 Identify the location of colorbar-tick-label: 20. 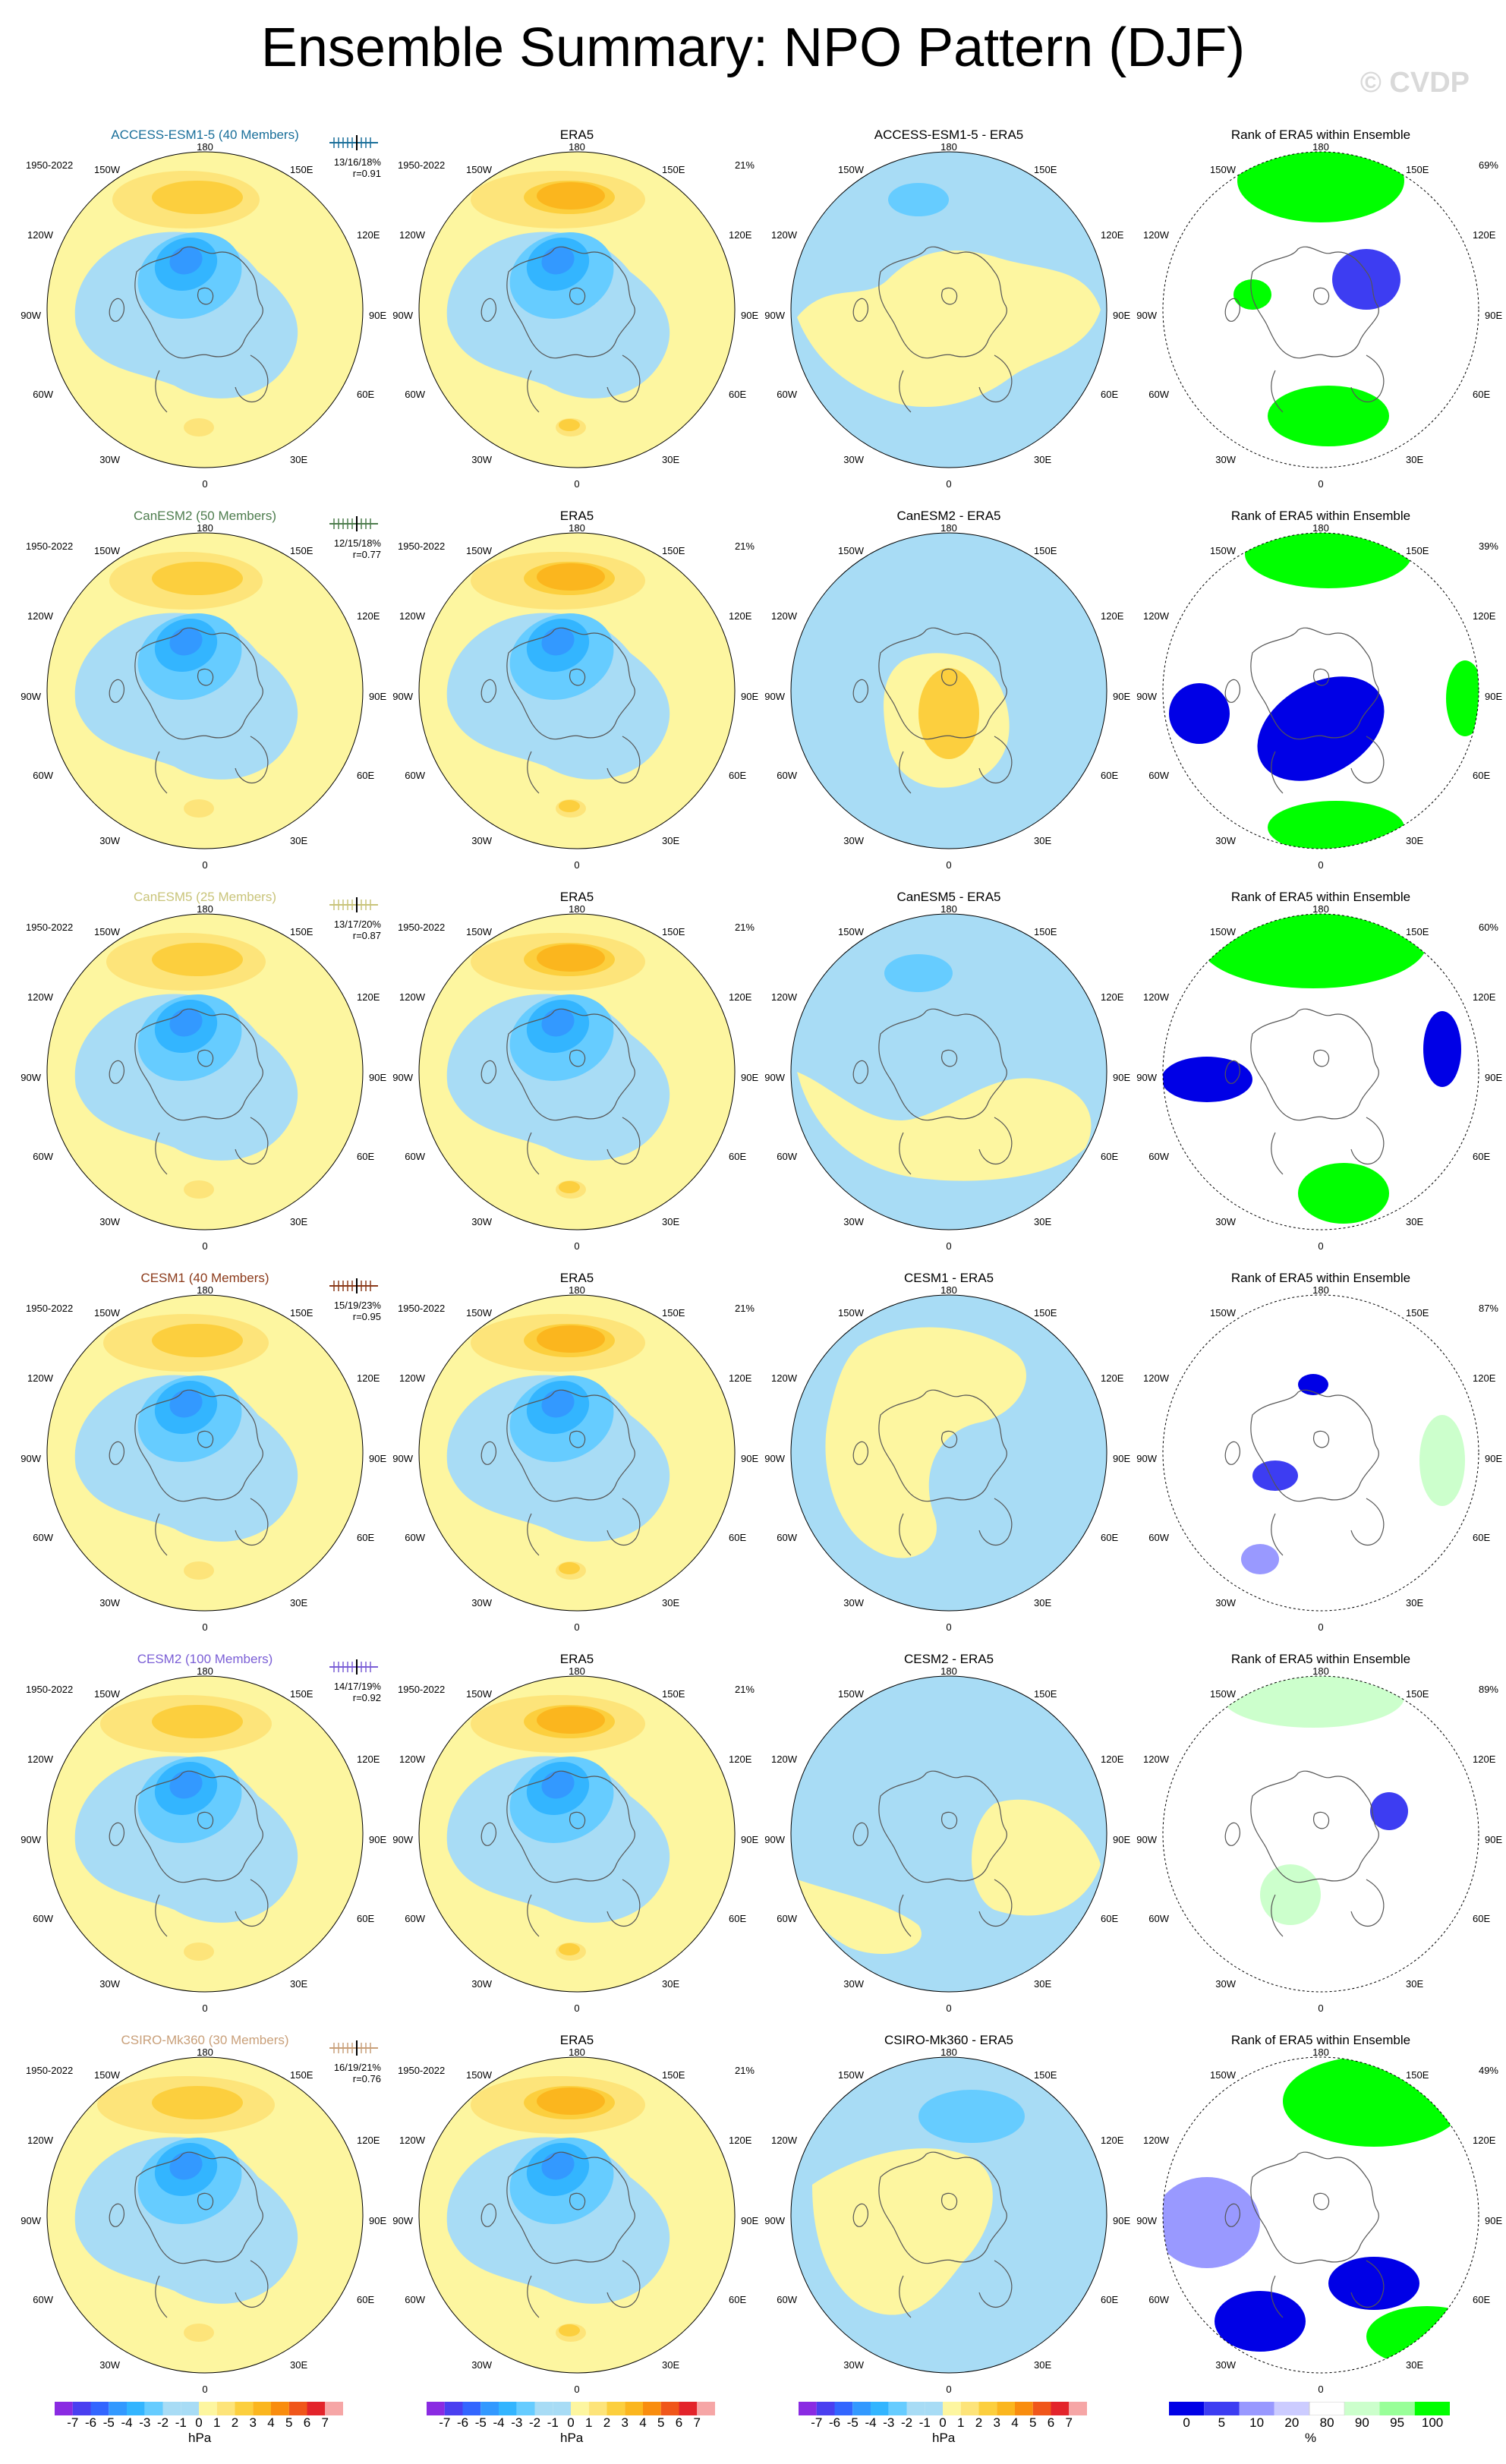
(1292, 2422).